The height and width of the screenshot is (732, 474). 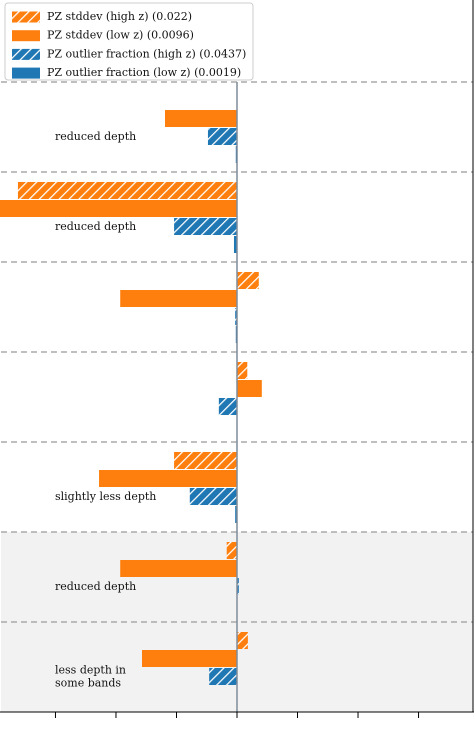 I want to click on legend-label: PZ outlier fraction (high z) (0.0437), so click(x=146, y=53).